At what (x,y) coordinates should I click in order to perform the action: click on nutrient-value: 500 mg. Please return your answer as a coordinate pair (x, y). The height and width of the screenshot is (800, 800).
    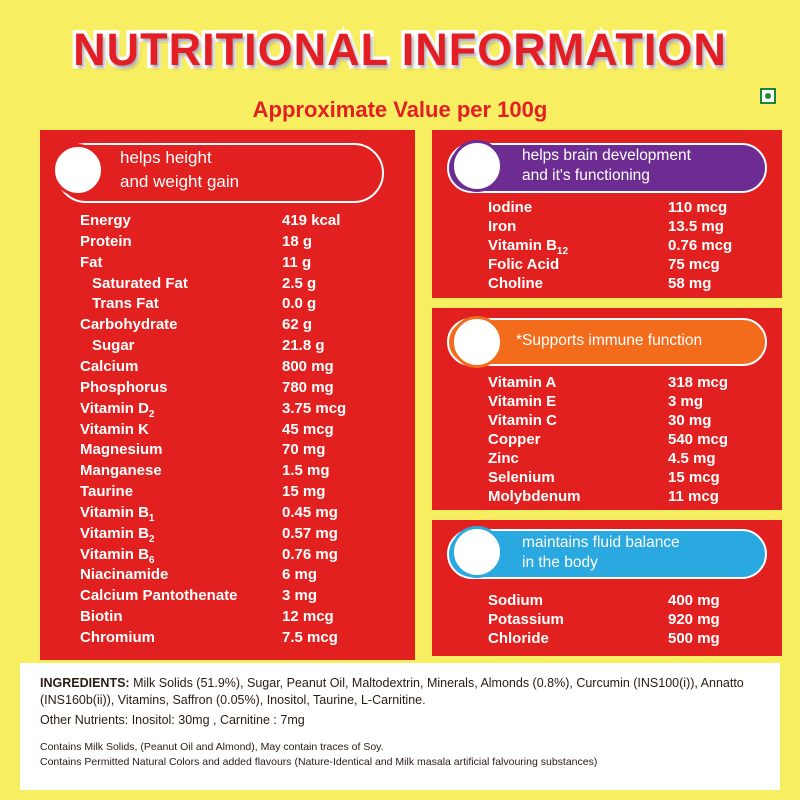
    Looking at the image, I should click on (694, 638).